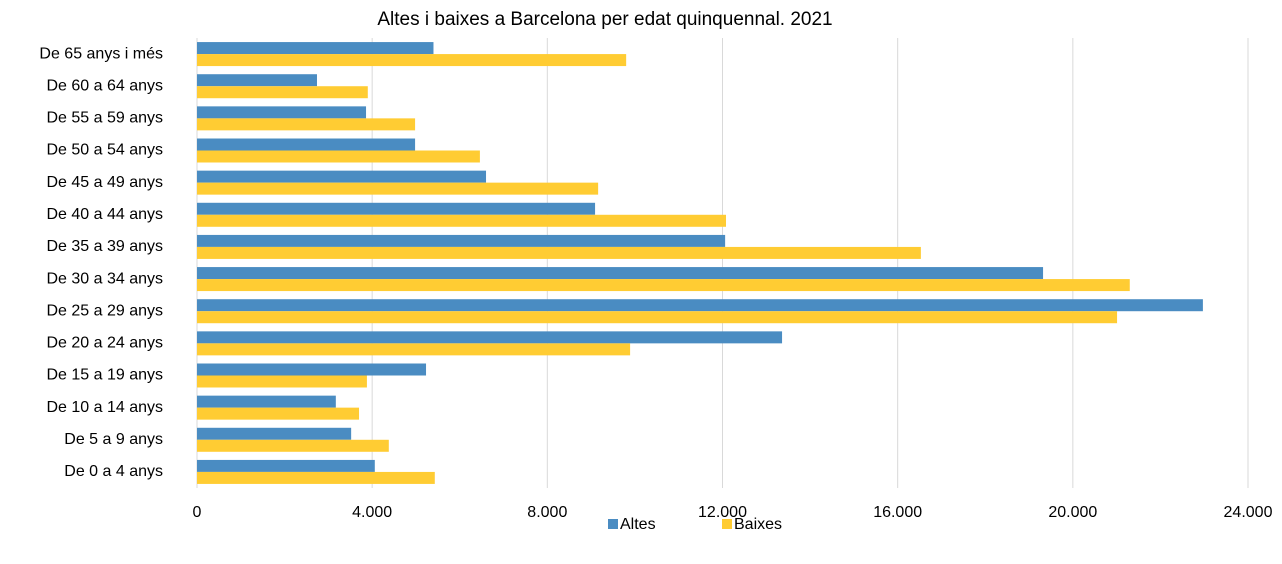 The width and height of the screenshot is (1282, 564). What do you see at coordinates (547, 512) in the screenshot?
I see `x-tick-label: 8.000` at bounding box center [547, 512].